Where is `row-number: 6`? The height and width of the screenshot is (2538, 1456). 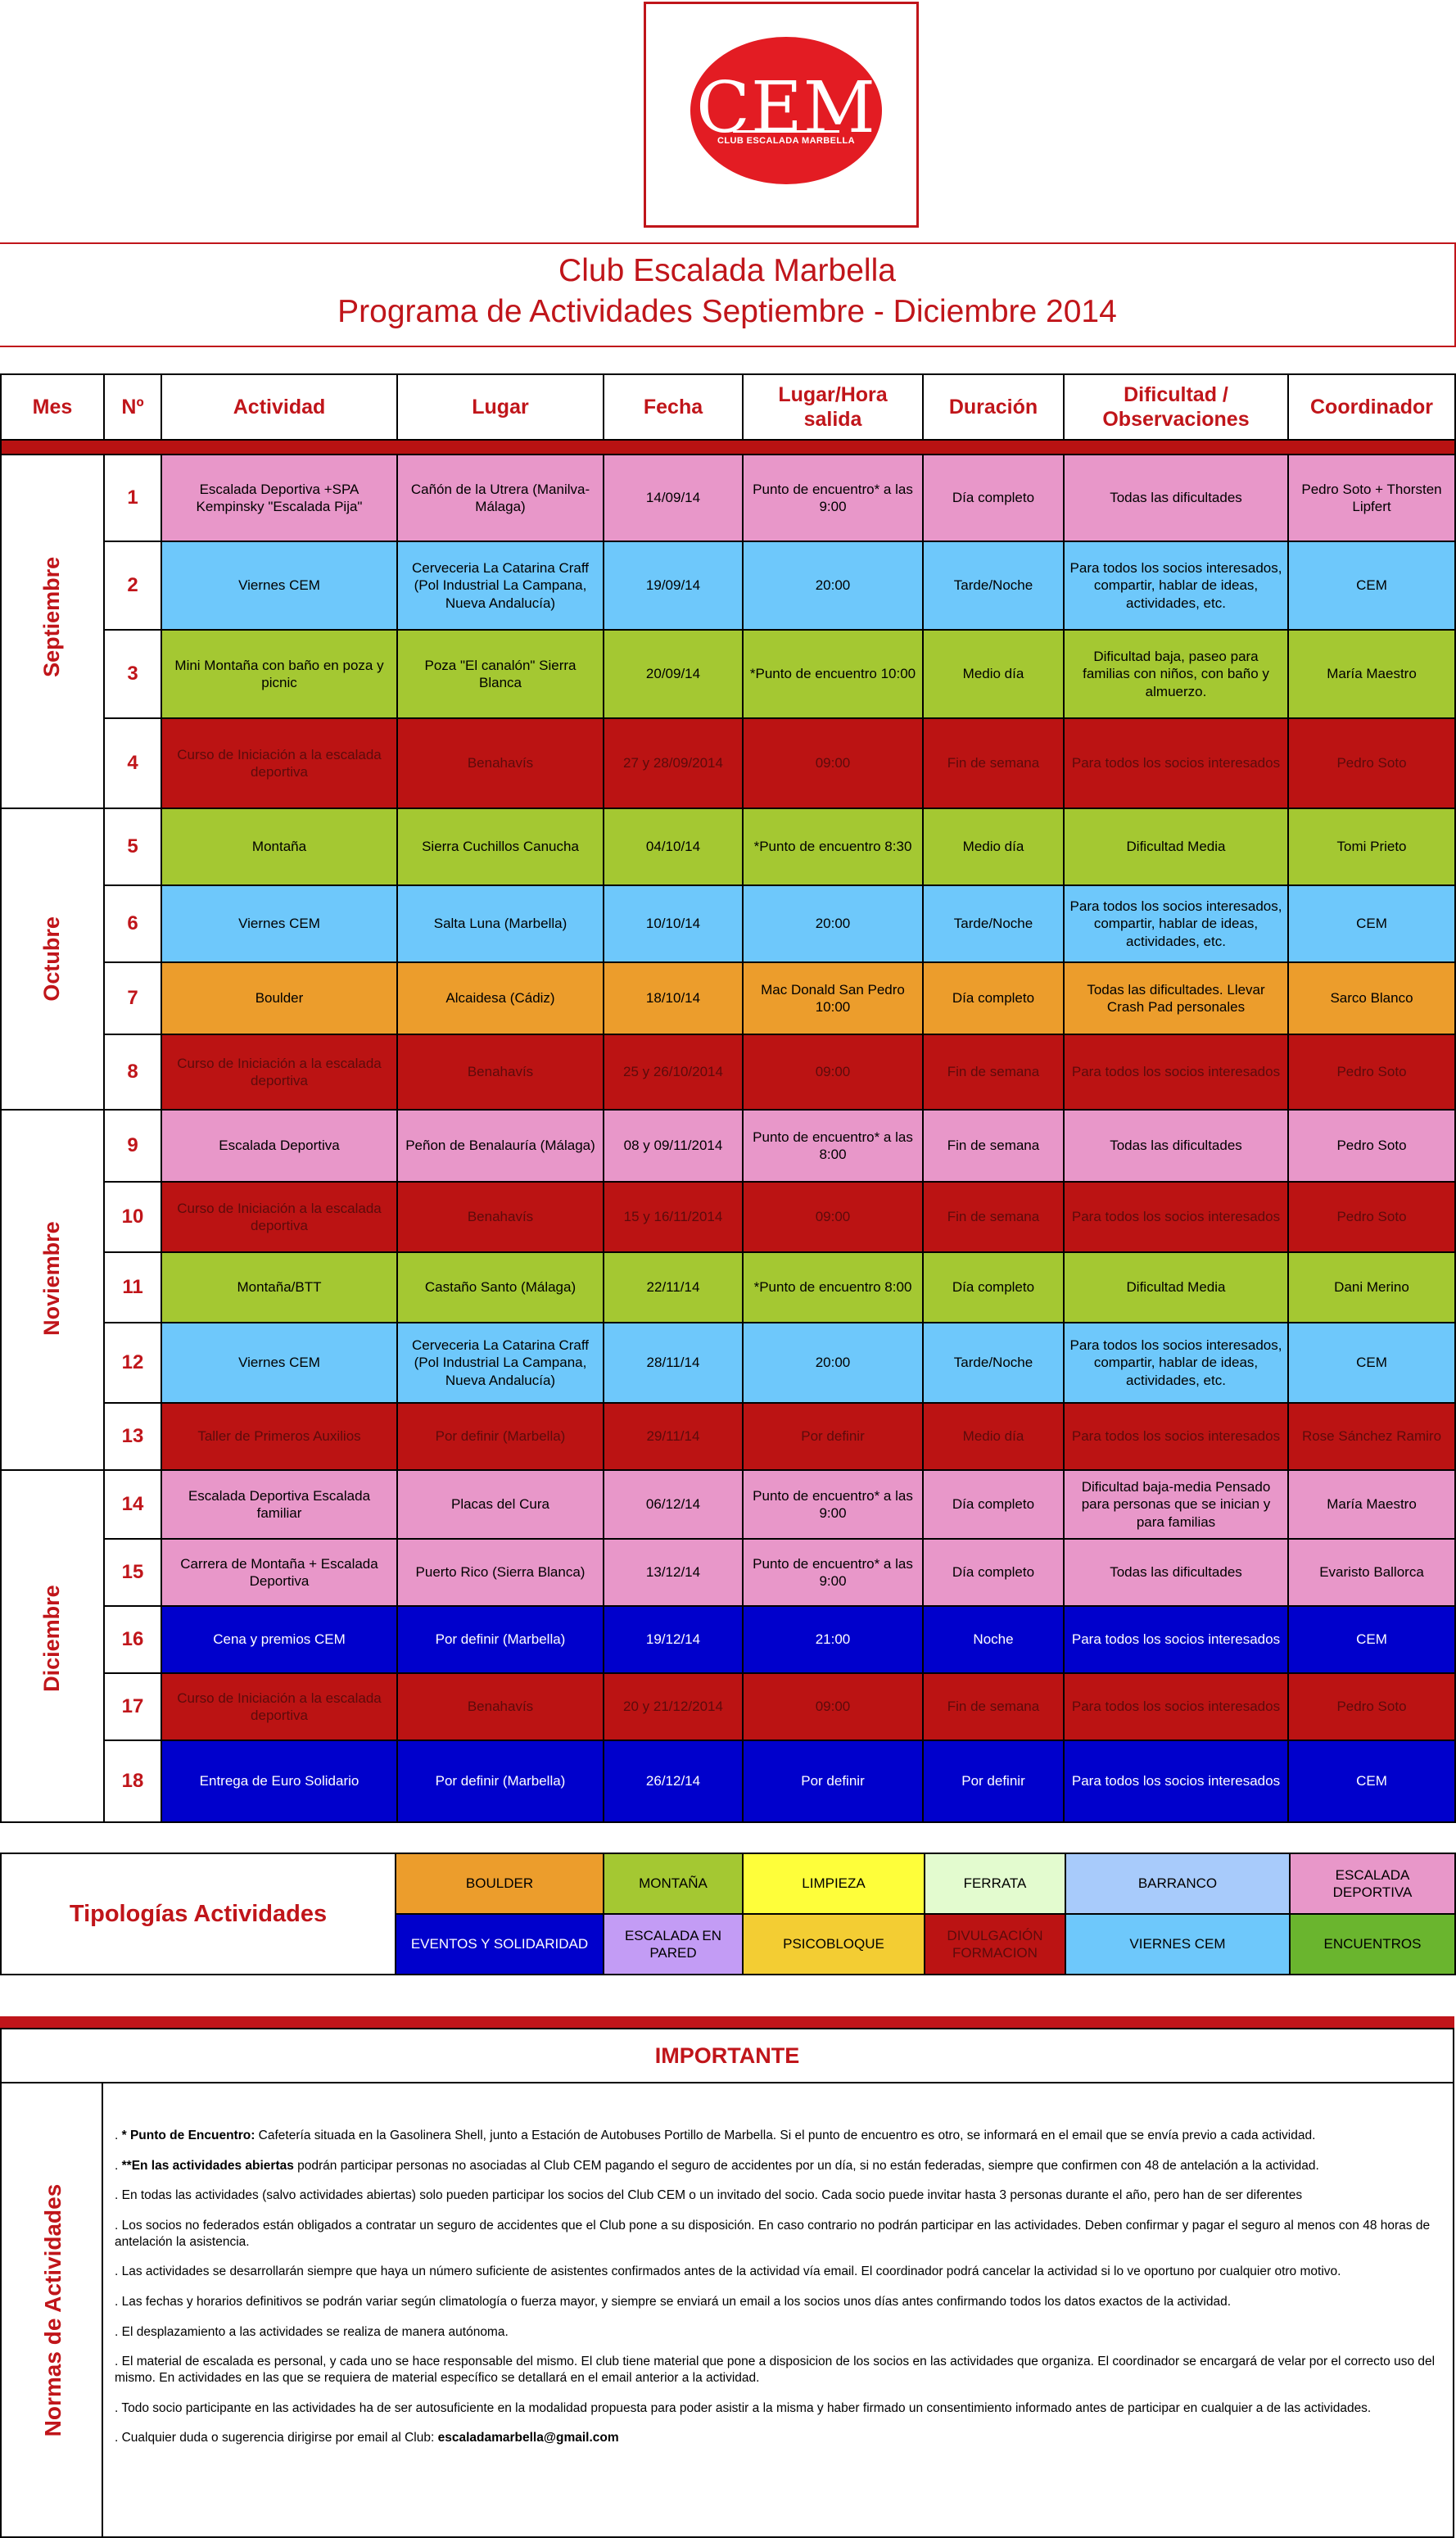
row-number: 6 is located at coordinates (133, 923).